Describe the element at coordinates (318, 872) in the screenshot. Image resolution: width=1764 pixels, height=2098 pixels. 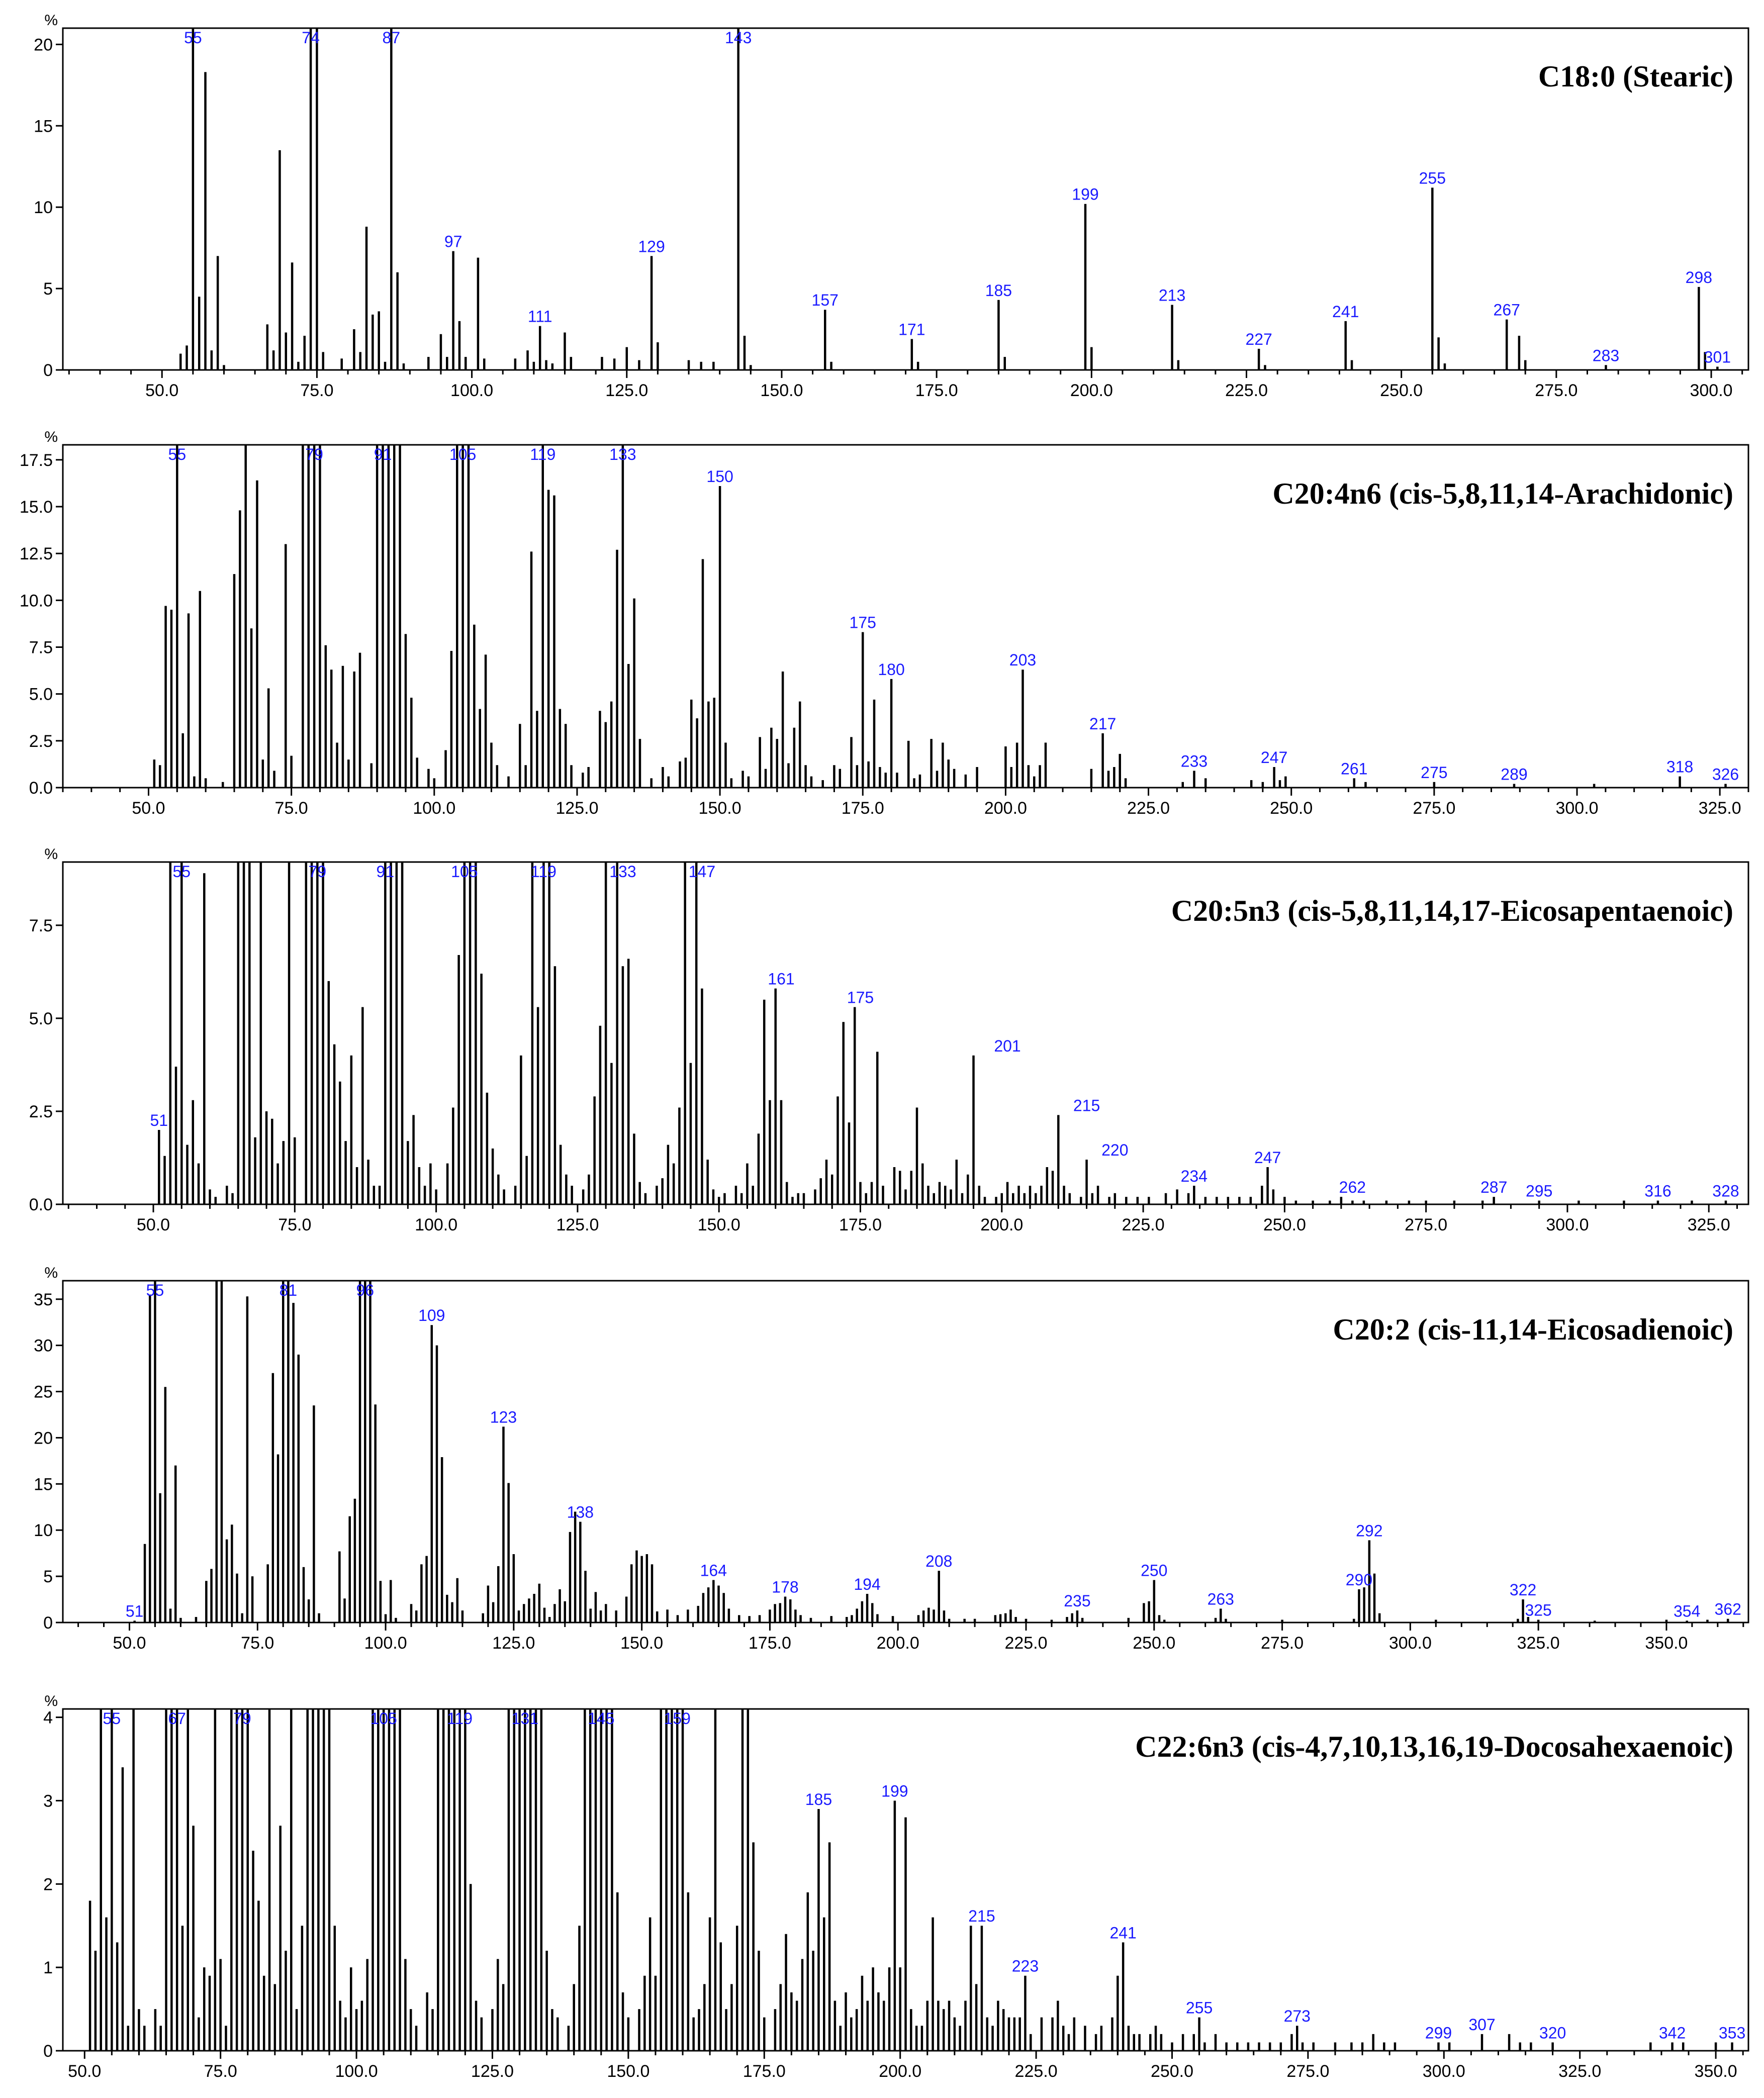
I see `peak-label: 79` at that location.